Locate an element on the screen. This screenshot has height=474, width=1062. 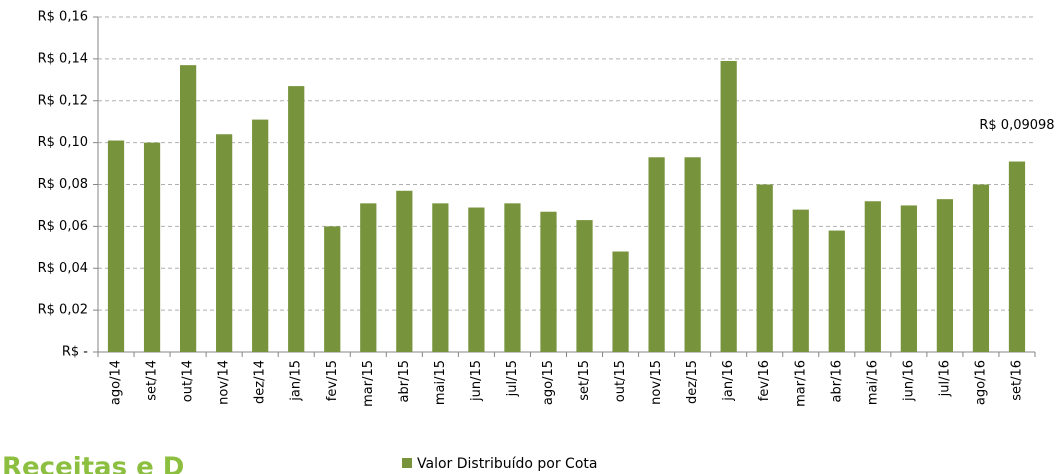
x-tick-label: set/16 is located at coordinates (1016, 380).